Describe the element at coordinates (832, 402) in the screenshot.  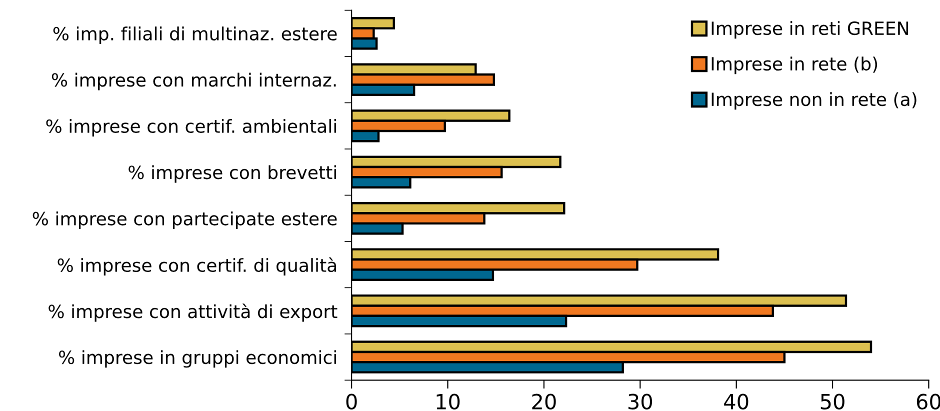
I see `x-tick-label: 50` at that location.